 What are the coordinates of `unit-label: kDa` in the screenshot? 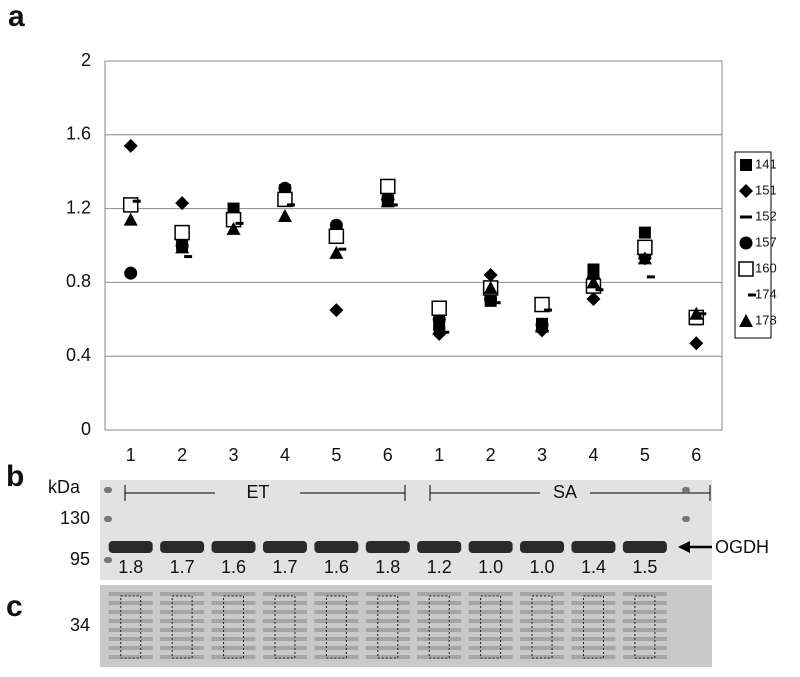 It's located at (64, 487).